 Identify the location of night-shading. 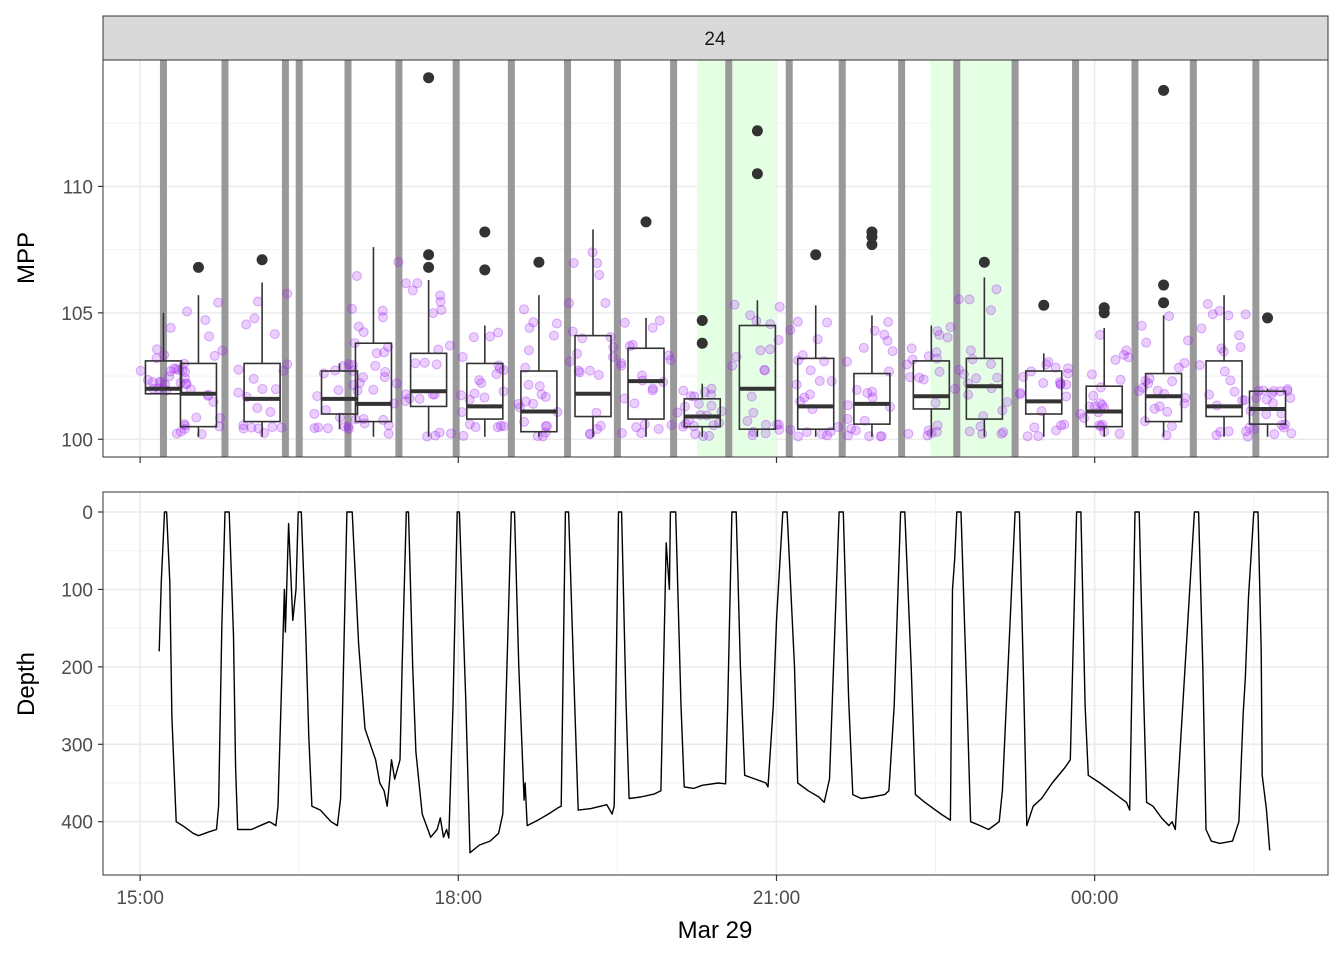
(856, 258).